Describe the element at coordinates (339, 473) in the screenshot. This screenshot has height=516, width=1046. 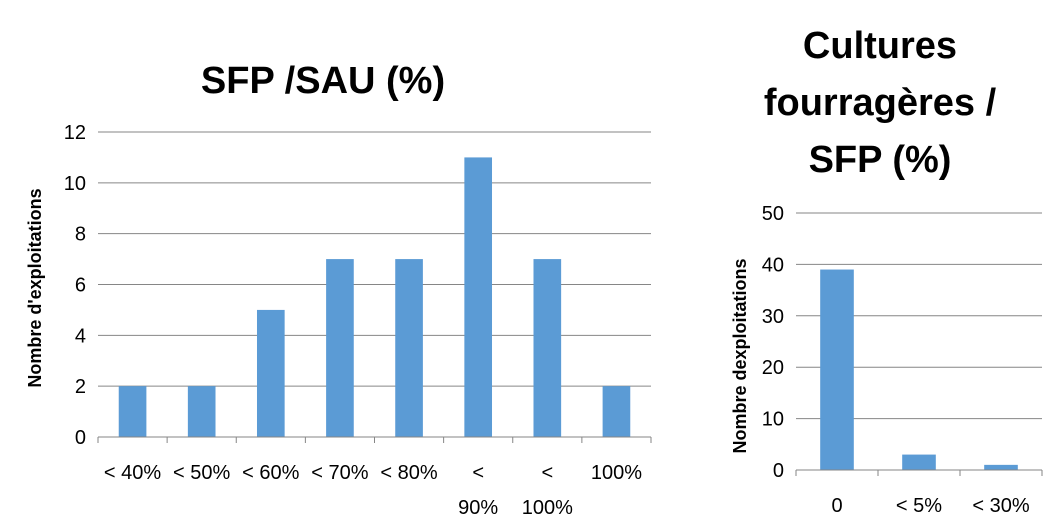
I see `x-tick-label: < 70%` at that location.